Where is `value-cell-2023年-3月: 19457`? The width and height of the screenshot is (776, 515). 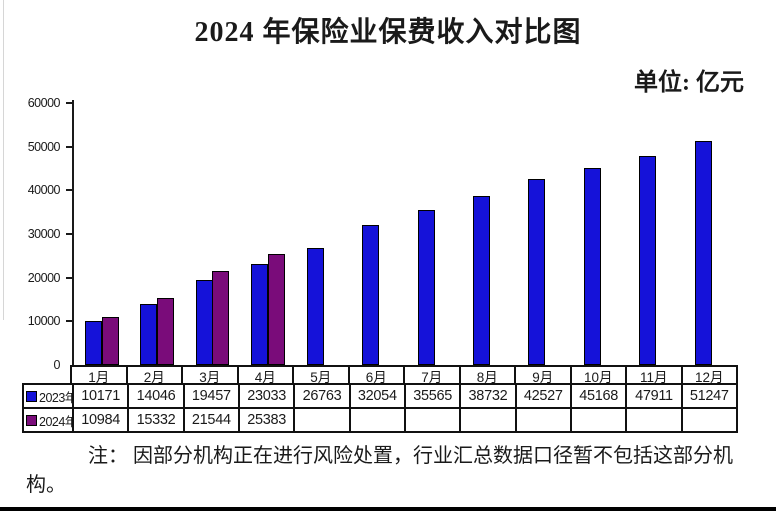 value-cell-2023年-3月: 19457 is located at coordinates (210, 396).